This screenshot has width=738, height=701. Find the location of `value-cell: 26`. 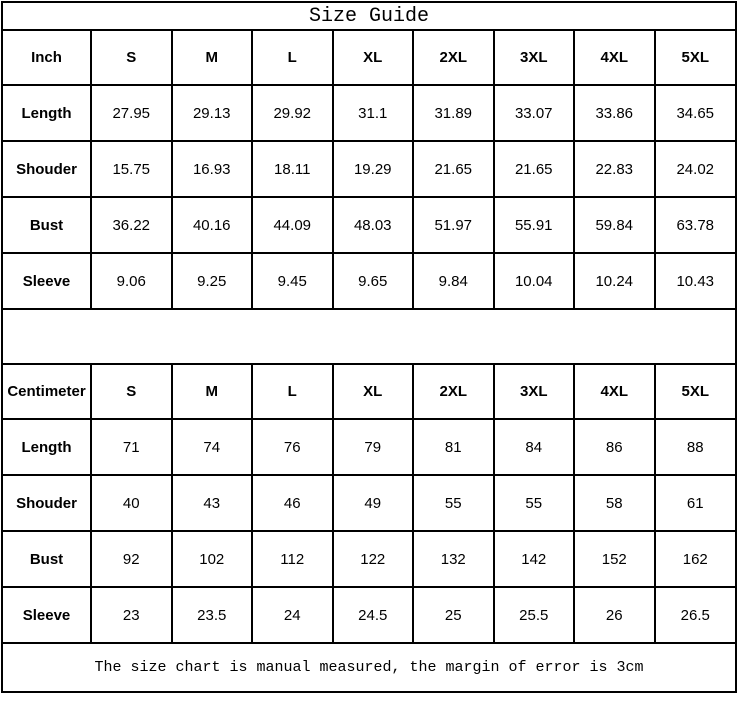

value-cell: 26 is located at coordinates (615, 615).